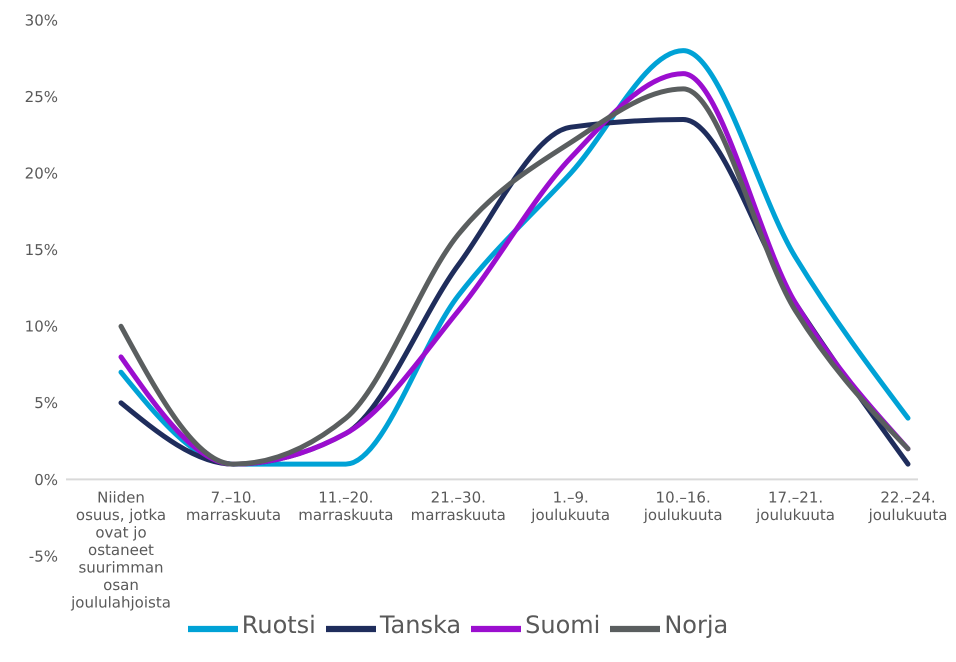 The width and height of the screenshot is (956, 662). What do you see at coordinates (46, 403) in the screenshot?
I see `y-tick-label: 5%` at bounding box center [46, 403].